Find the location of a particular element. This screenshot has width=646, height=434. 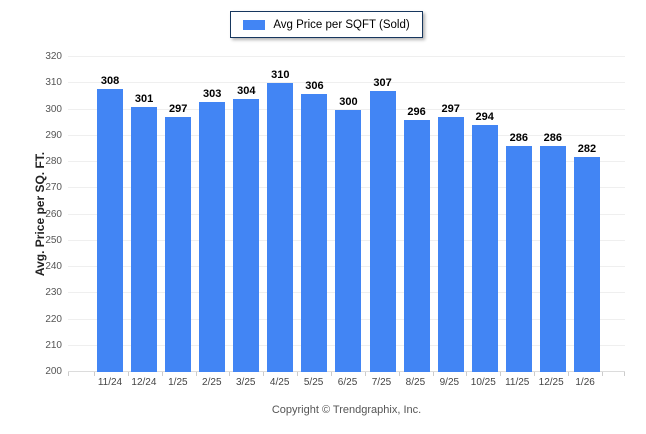

x-tick-label: 12/25 is located at coordinates (551, 382).